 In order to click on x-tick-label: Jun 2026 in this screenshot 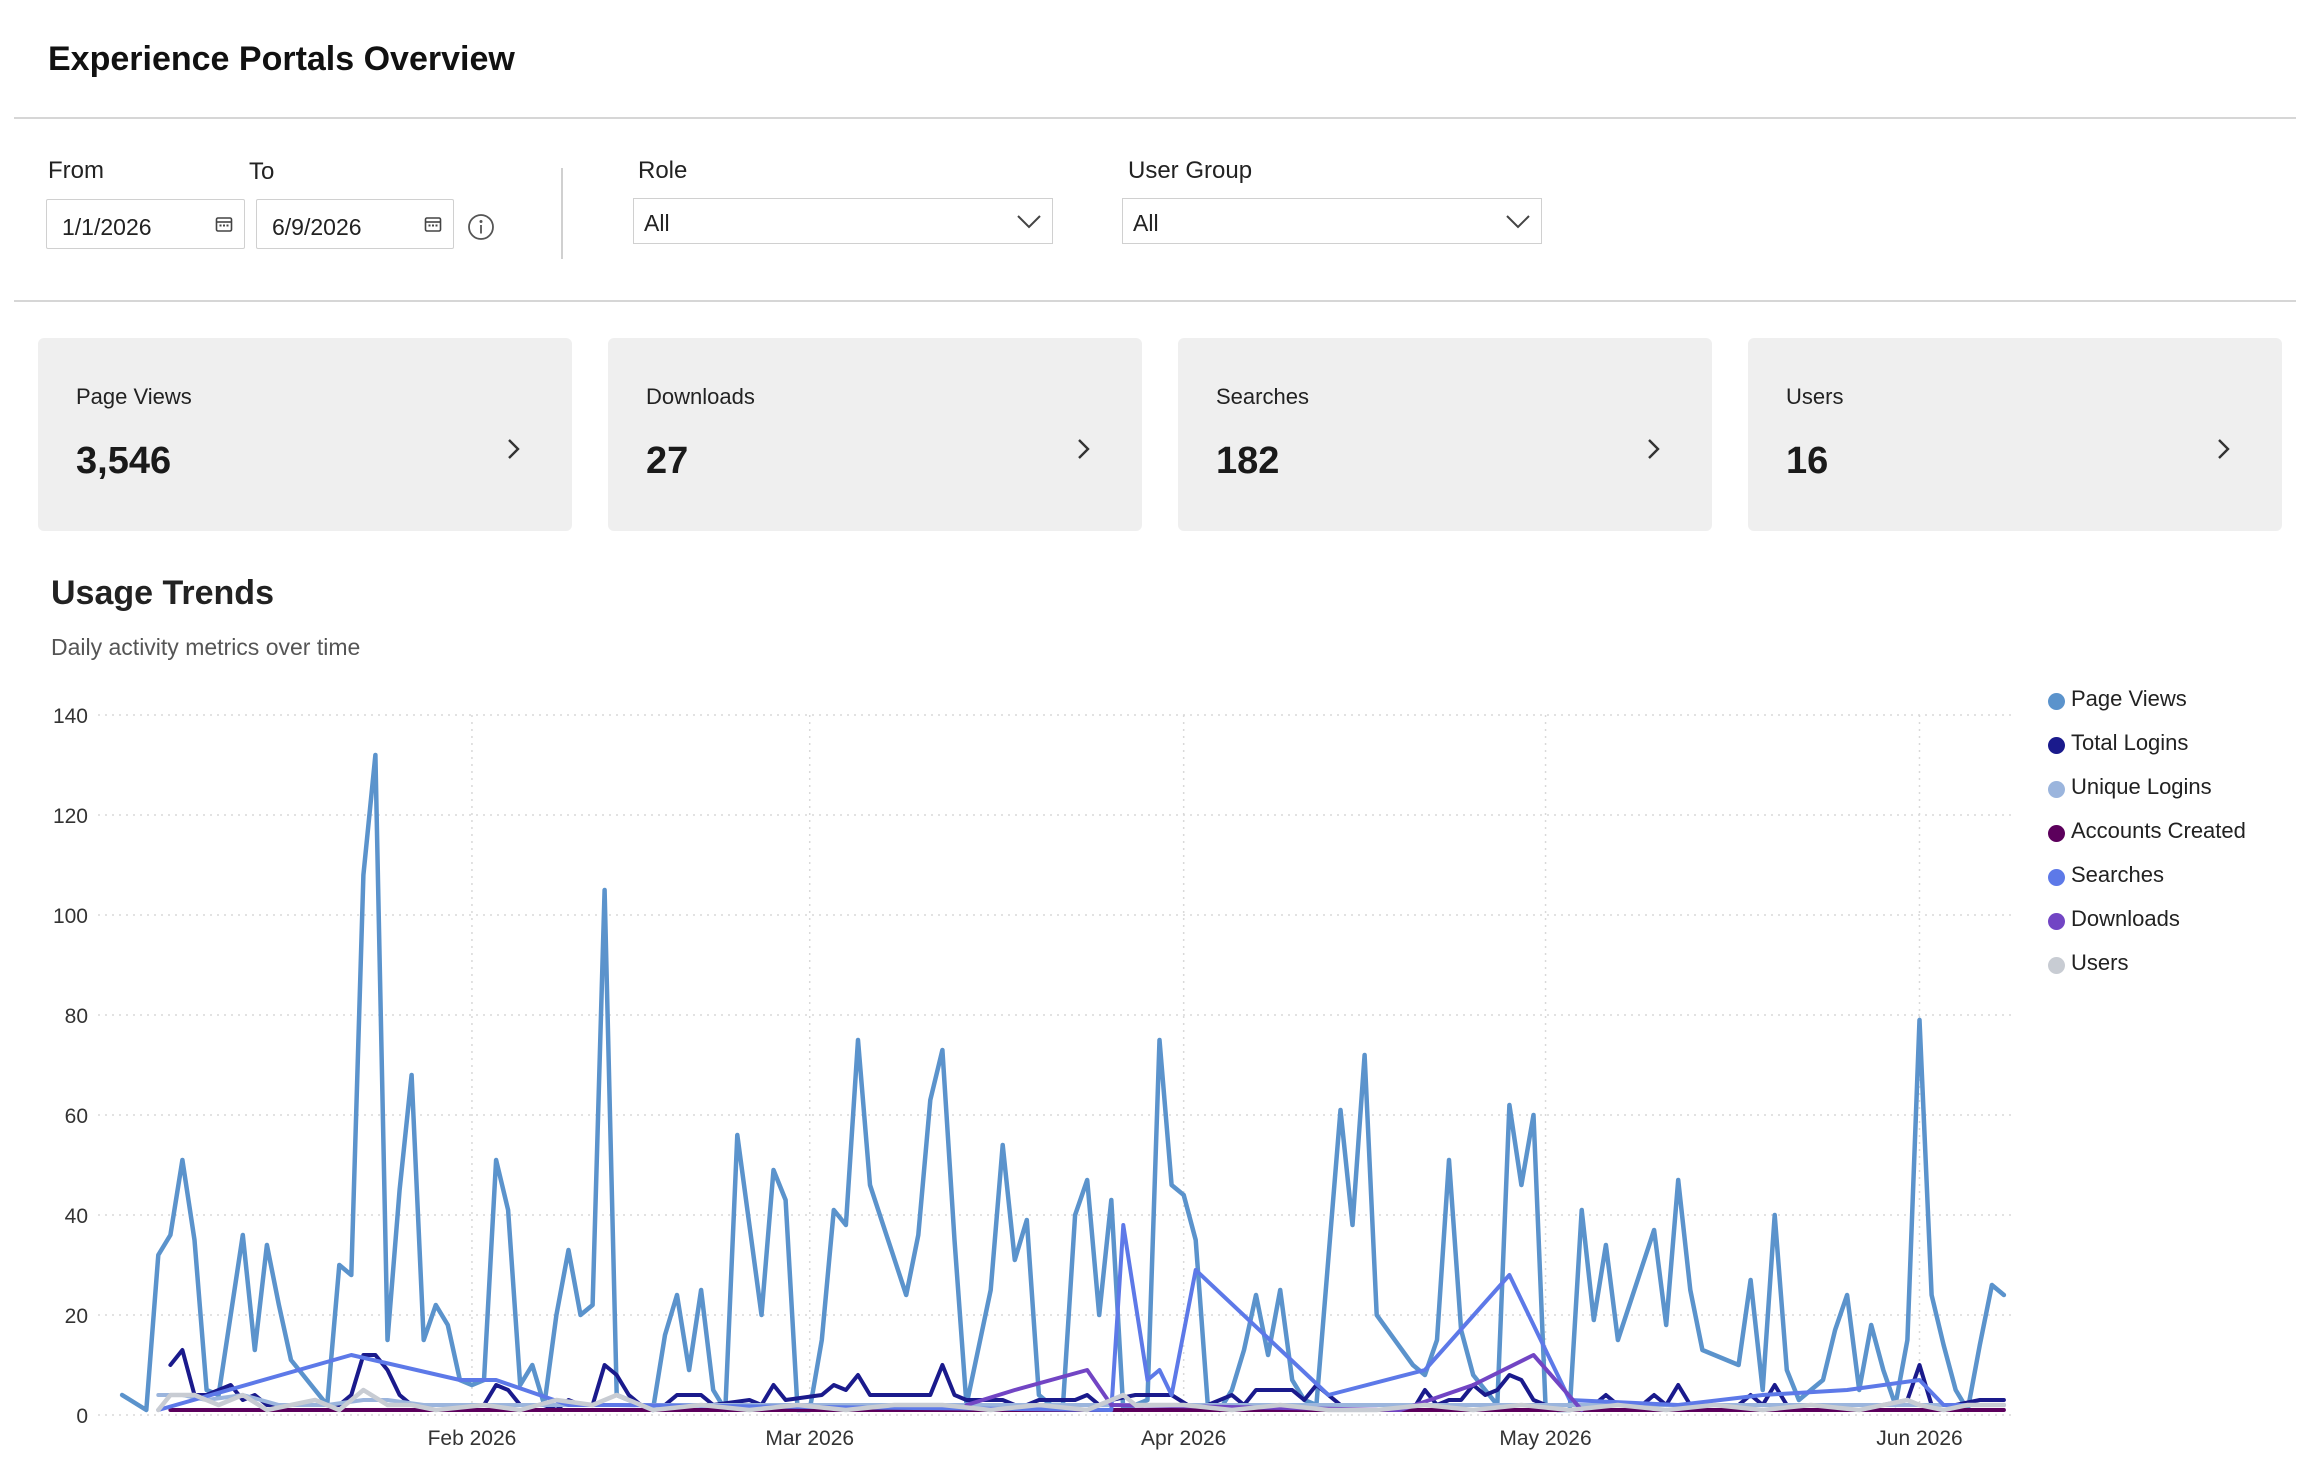, I will do `click(1919, 1438)`.